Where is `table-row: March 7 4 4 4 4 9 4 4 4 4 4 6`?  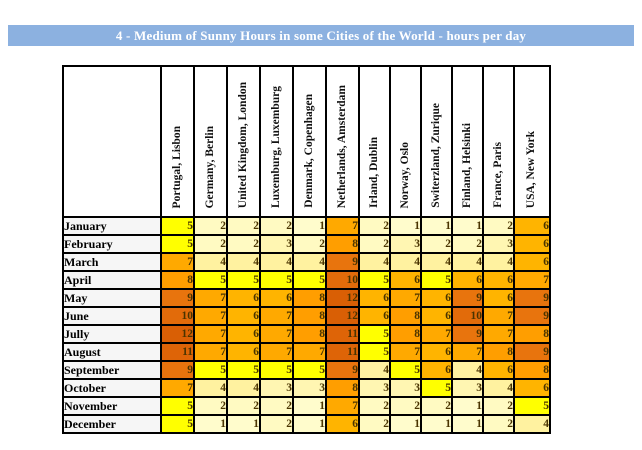 table-row: March 7 4 4 4 4 9 4 4 4 4 4 6 is located at coordinates (306, 262).